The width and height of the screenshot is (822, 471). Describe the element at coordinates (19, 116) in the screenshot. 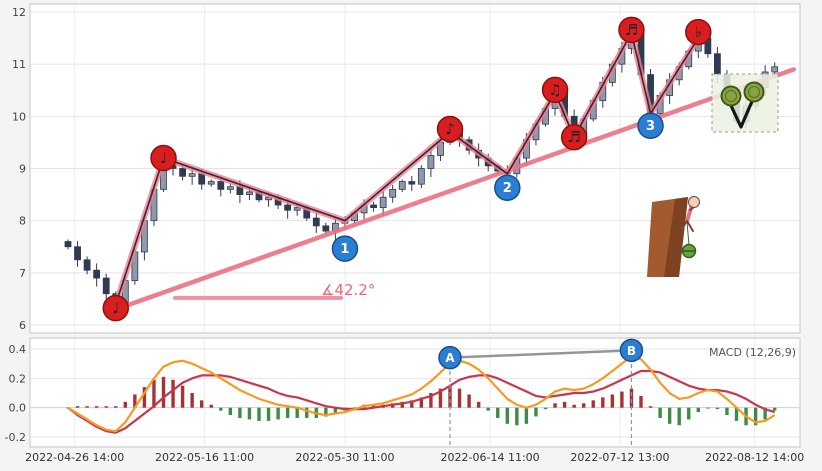

I see `price-axis-label: 10` at that location.